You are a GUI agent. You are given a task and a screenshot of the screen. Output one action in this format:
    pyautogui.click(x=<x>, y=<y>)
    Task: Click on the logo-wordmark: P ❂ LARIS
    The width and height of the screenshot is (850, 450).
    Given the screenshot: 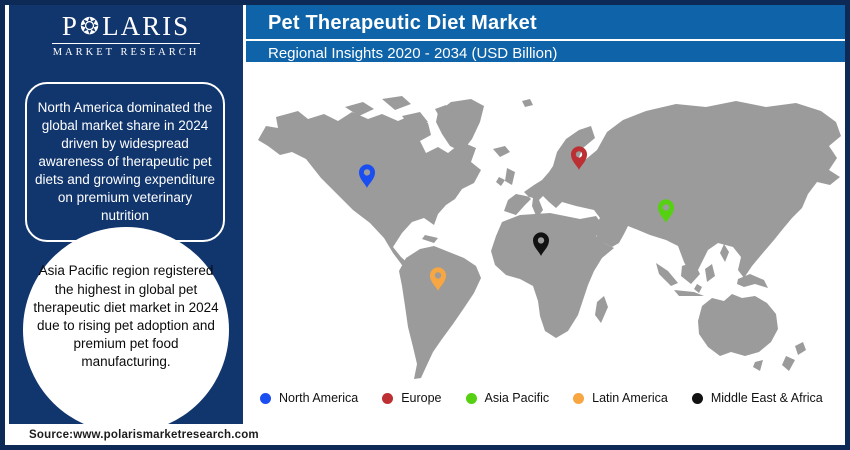 What is the action you would take?
    pyautogui.click(x=126, y=26)
    